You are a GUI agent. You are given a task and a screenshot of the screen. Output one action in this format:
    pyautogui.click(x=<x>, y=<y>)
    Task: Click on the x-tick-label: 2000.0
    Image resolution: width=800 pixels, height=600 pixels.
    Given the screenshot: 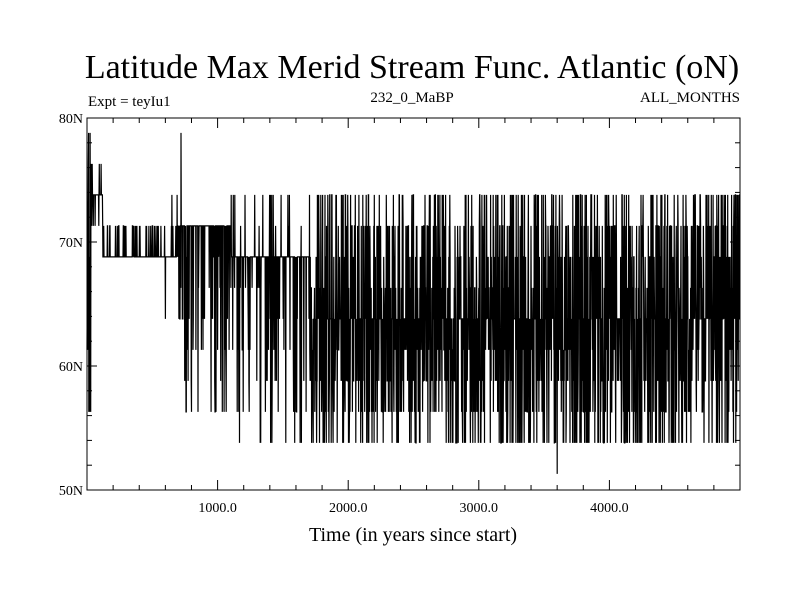 What is the action you would take?
    pyautogui.click(x=348, y=508)
    